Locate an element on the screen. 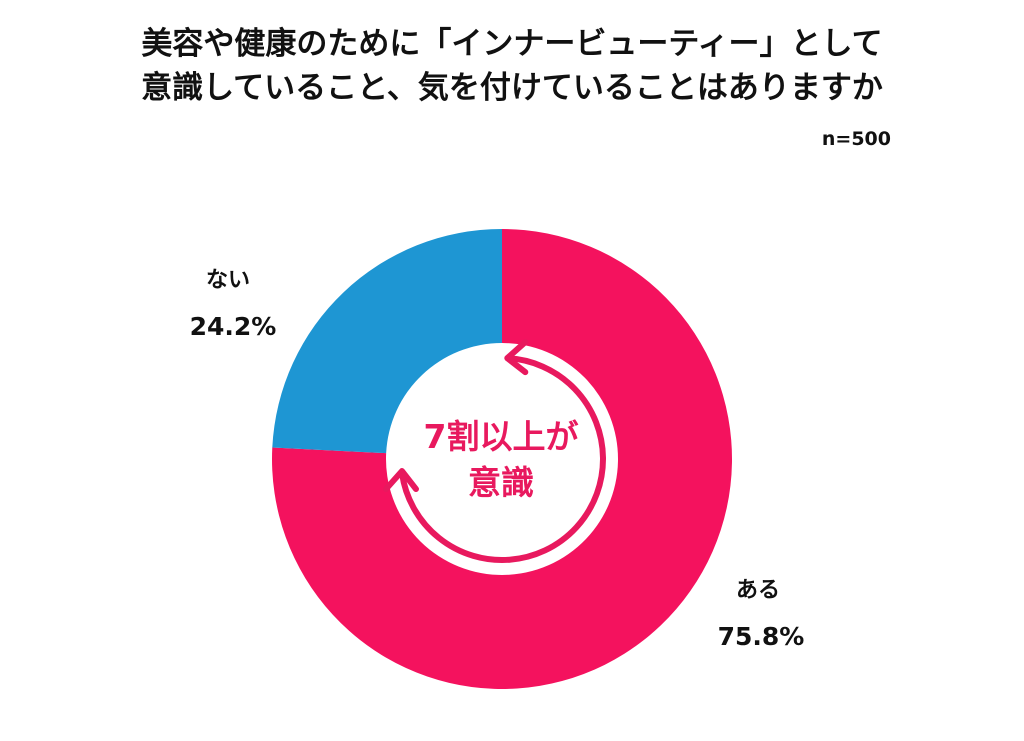 The width and height of the screenshot is (1024, 741). slice-label-nai: ない is located at coordinates (227, 280).